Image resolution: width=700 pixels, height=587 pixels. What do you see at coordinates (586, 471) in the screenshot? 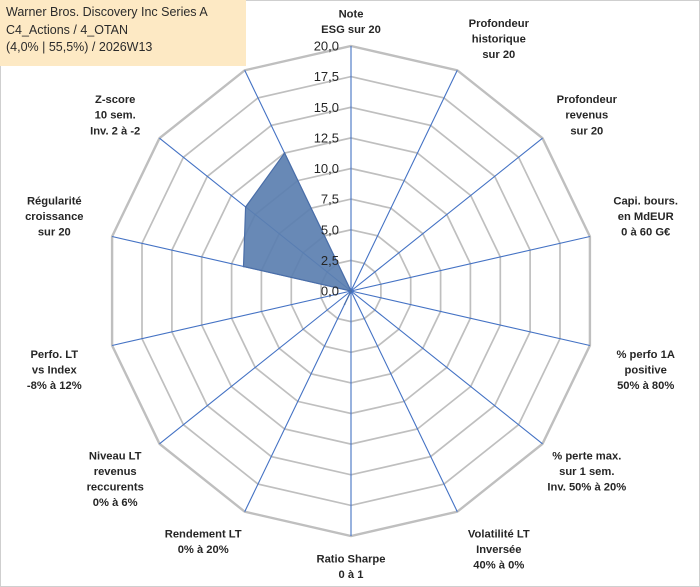
I see `axis-label: % perte max. sur 1 sem. Inv. 50% à 20%` at bounding box center [586, 471].